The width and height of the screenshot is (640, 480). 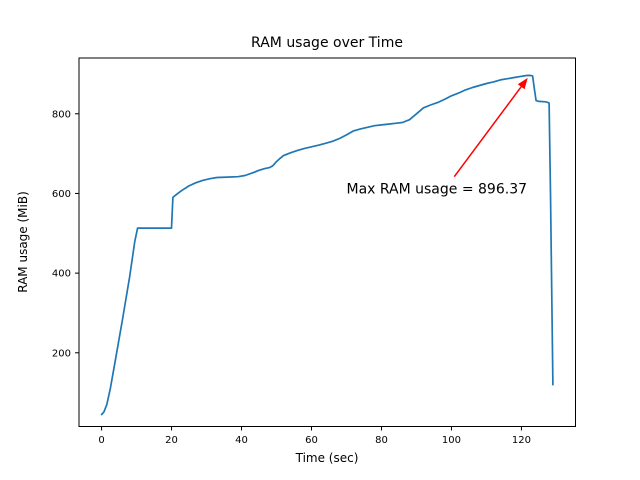 What do you see at coordinates (327, 458) in the screenshot?
I see `x-axis-label: Time (sec)` at bounding box center [327, 458].